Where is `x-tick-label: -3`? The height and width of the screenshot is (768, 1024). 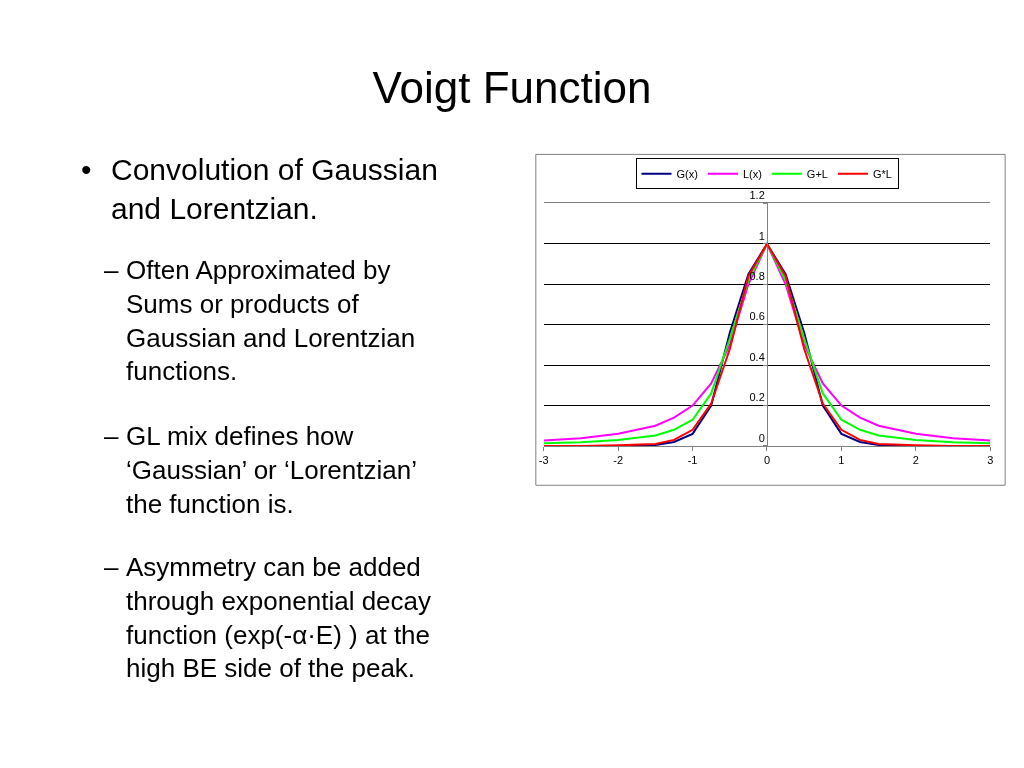 x-tick-label: -3 is located at coordinates (543, 460).